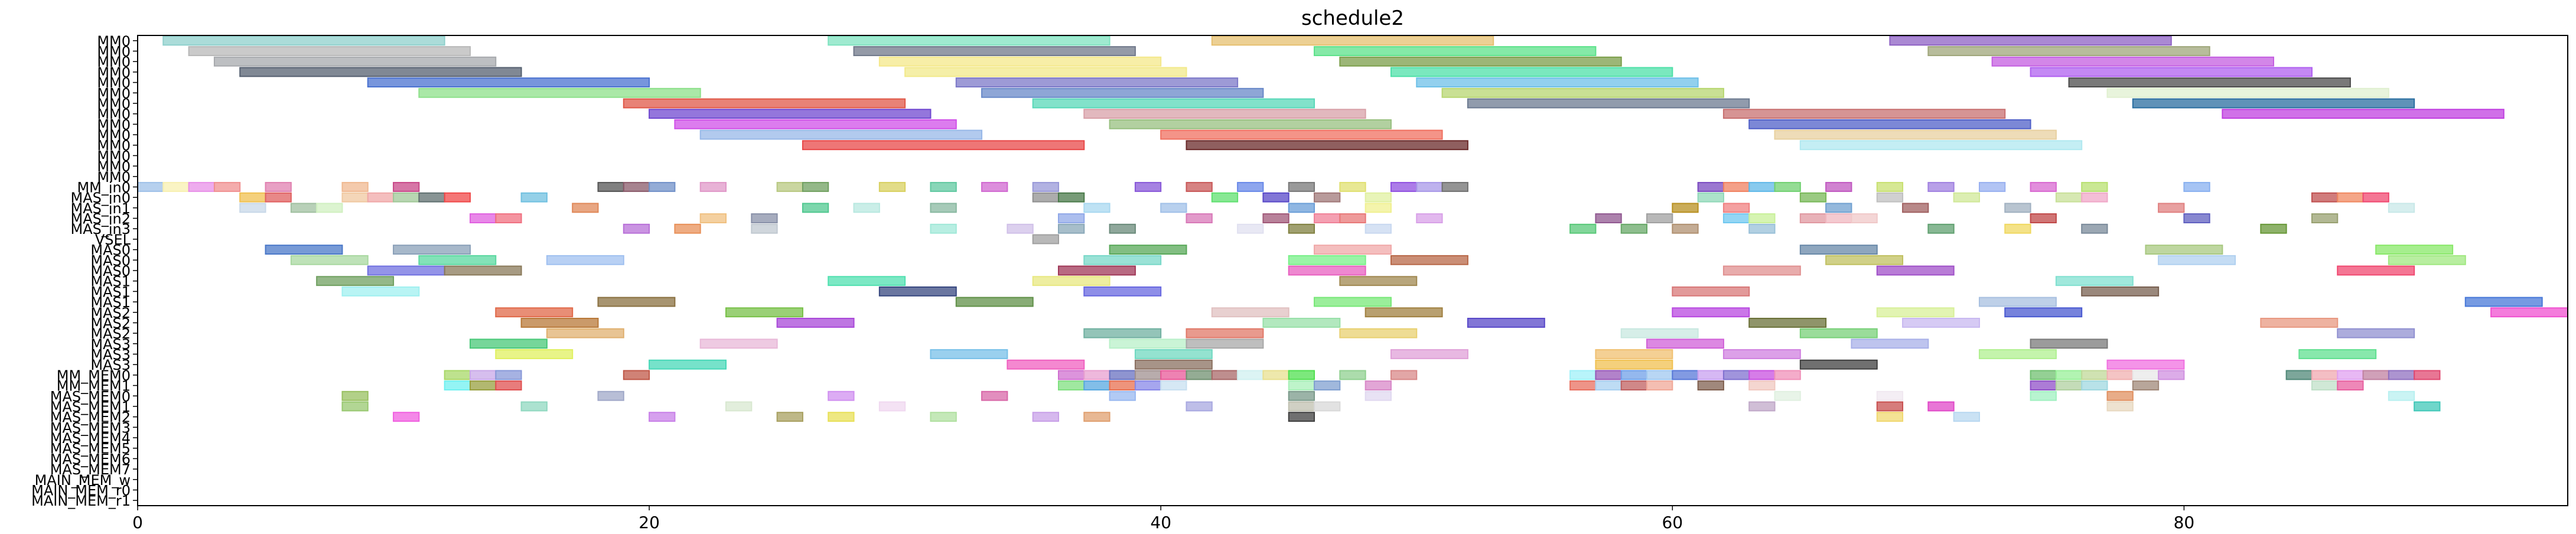 This screenshot has height=534, width=2576. What do you see at coordinates (90, 469) in the screenshot?
I see `y-tick-label: MAS_MEM7` at bounding box center [90, 469].